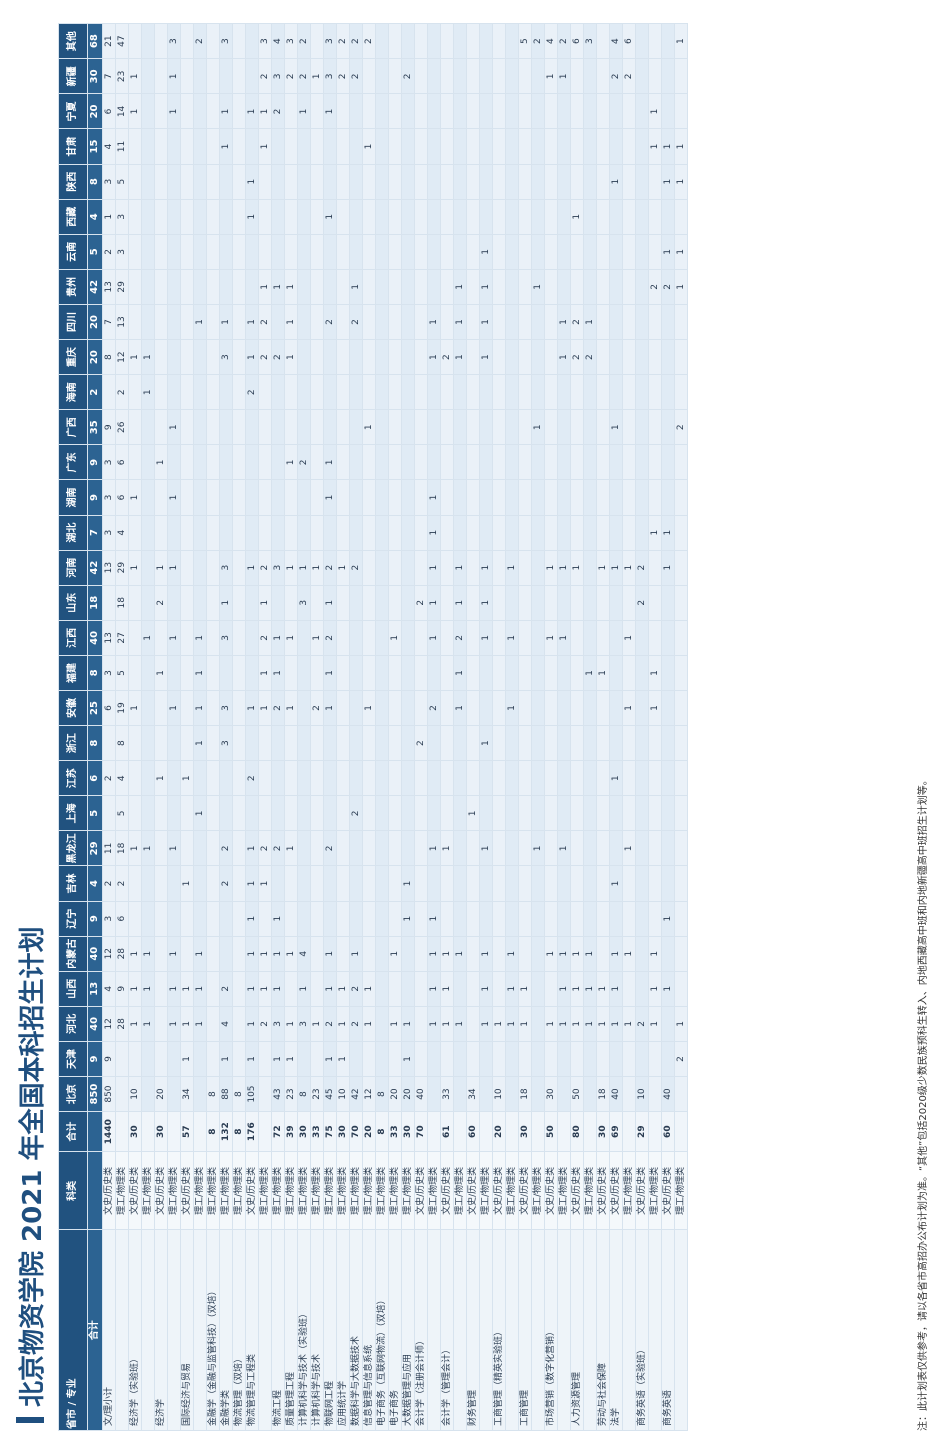 This screenshot has height=1453, width=936. What do you see at coordinates (577, 1094) in the screenshot?
I see `quota-cell: 50` at bounding box center [577, 1094].